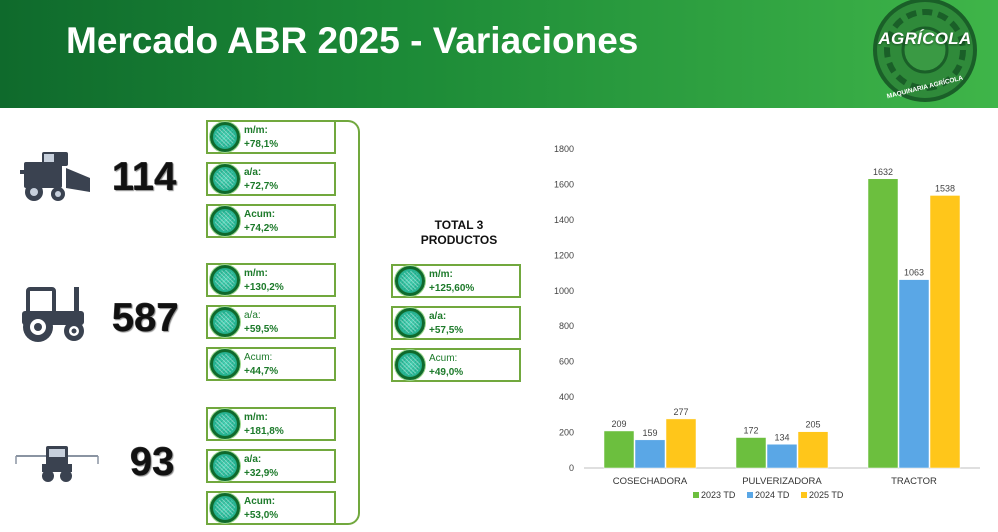  I want to click on variation-value: +74,2%, so click(261, 228).